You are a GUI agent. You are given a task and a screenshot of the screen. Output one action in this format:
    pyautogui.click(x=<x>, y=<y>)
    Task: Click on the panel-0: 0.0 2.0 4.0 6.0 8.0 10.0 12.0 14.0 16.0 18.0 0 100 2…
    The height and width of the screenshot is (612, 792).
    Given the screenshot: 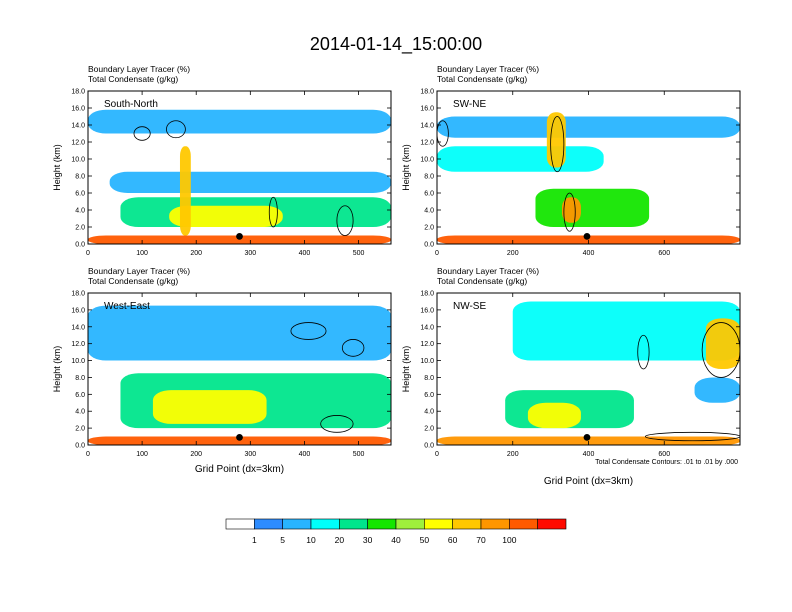 What is the action you would take?
    pyautogui.click(x=222, y=160)
    